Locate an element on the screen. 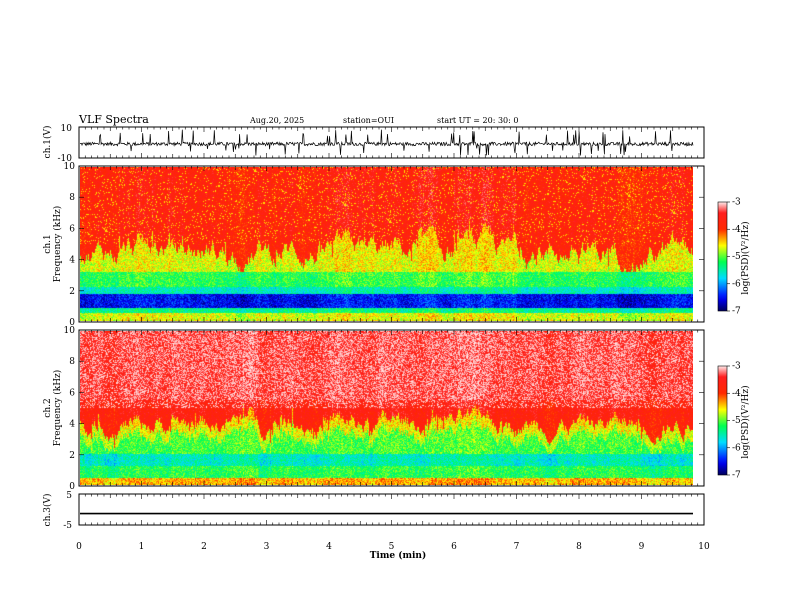 The image size is (792, 612). ch1-xticks is located at coordinates (391, 142).